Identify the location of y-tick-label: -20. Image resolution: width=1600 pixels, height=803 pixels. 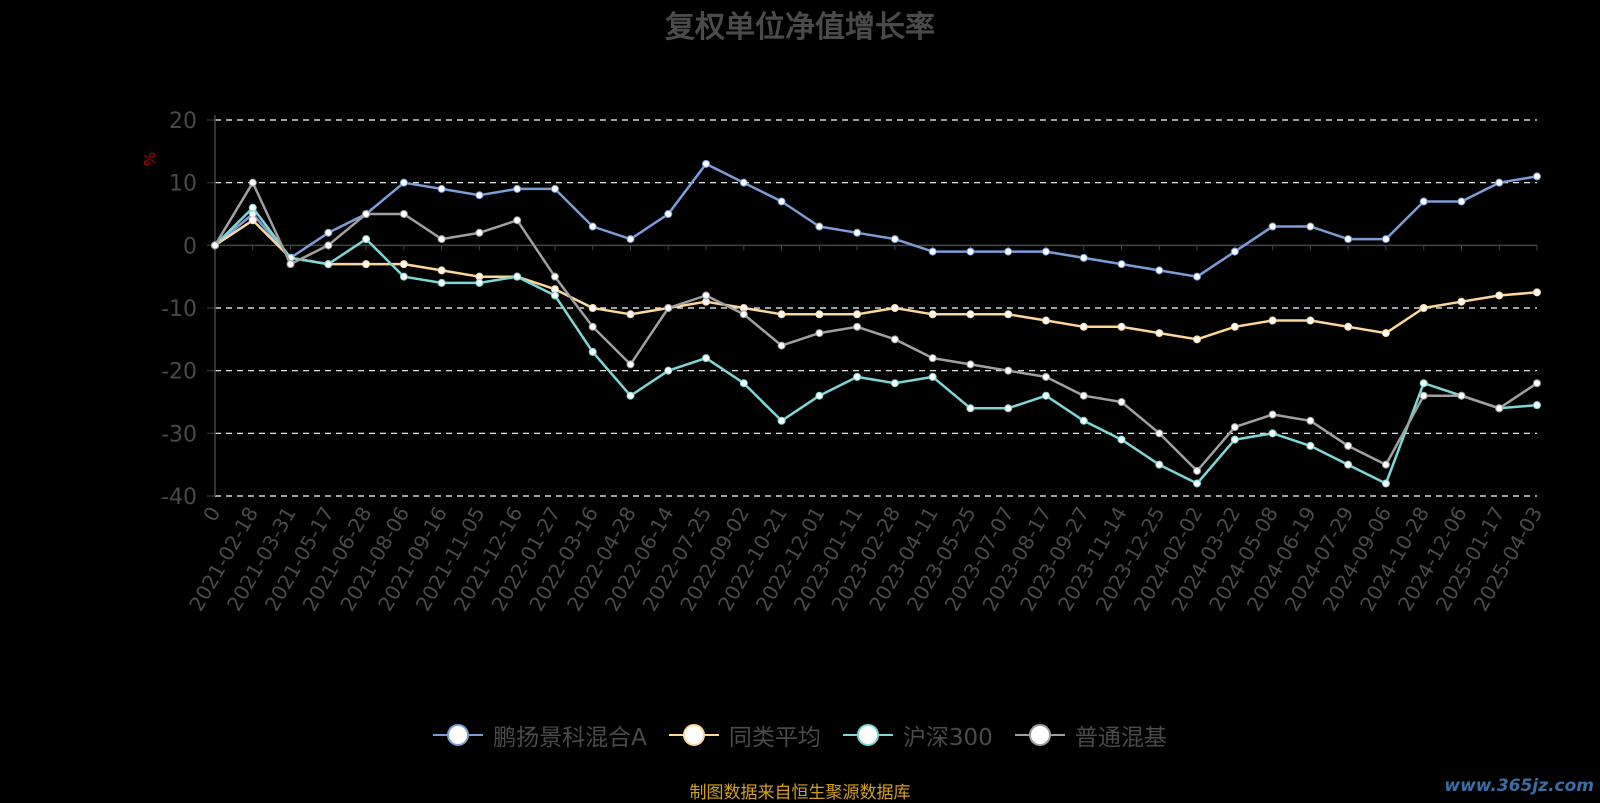
(179, 372).